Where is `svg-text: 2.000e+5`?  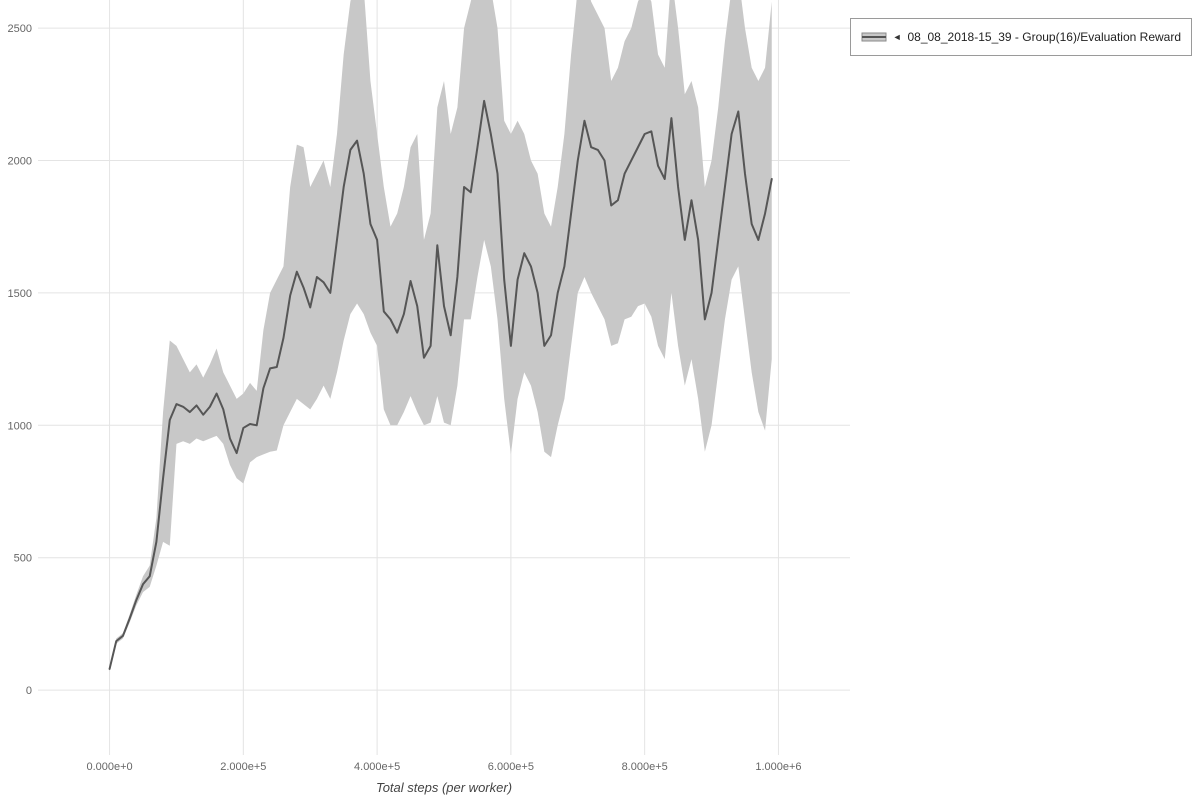
svg-text: 2.000e+5 is located at coordinates (243, 767).